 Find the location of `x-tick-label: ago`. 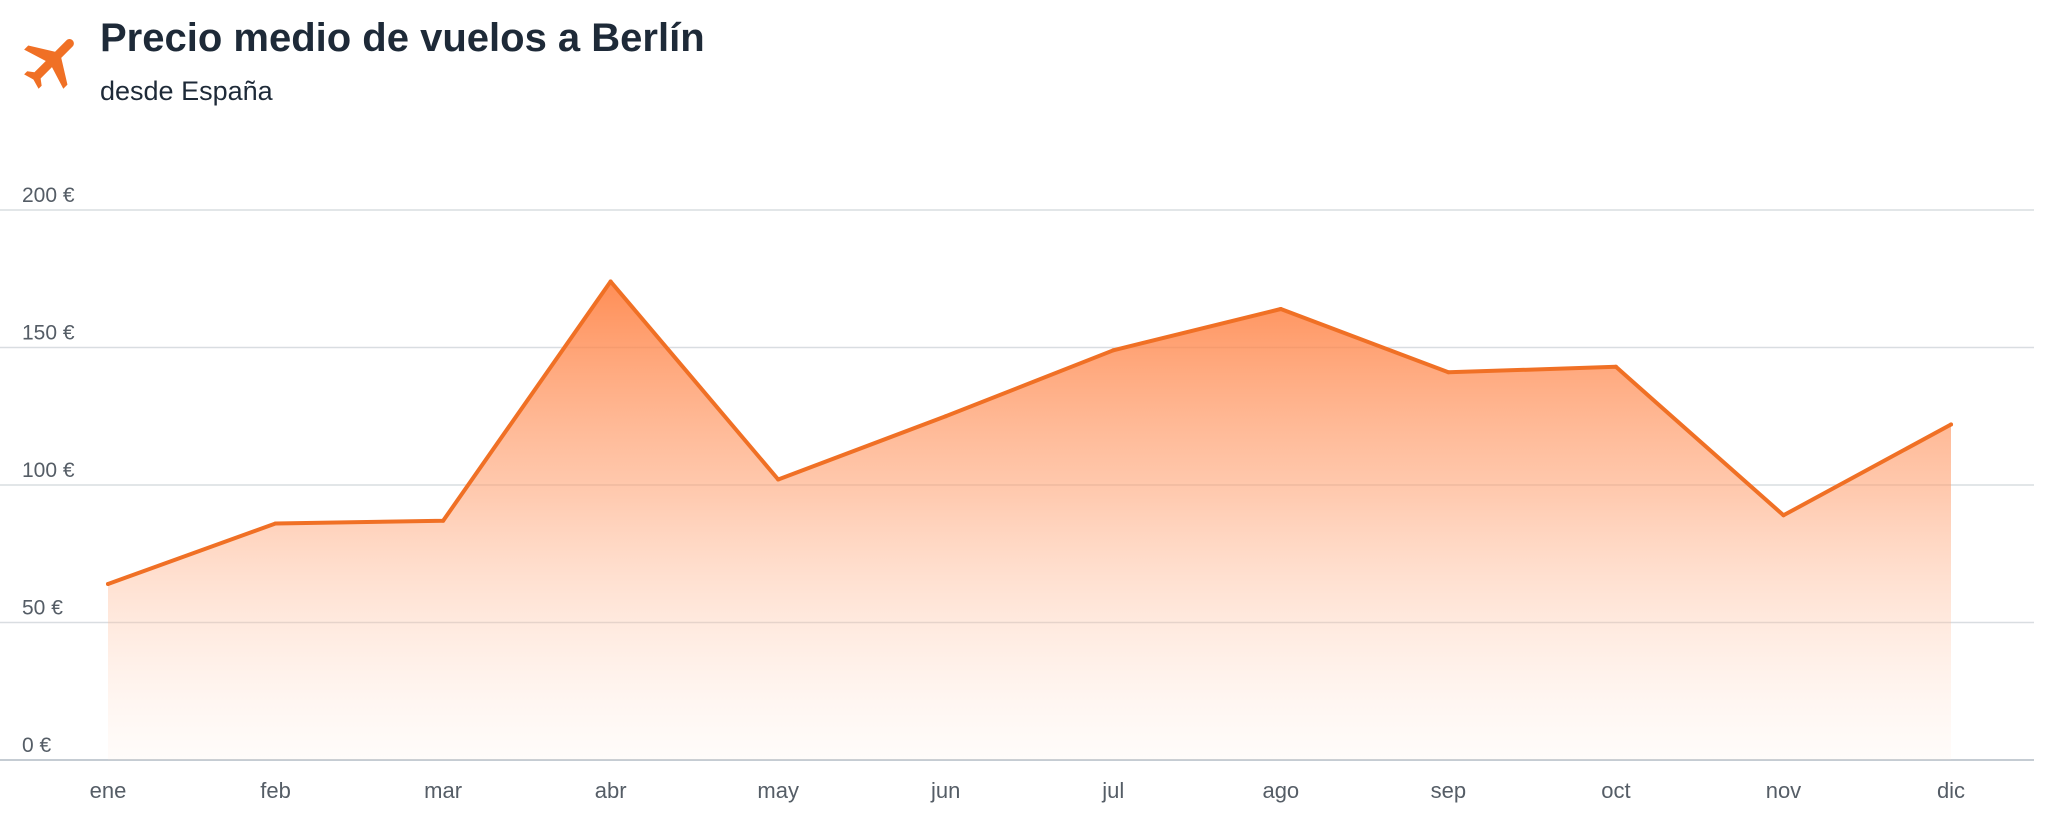

x-tick-label: ago is located at coordinates (1280, 790).